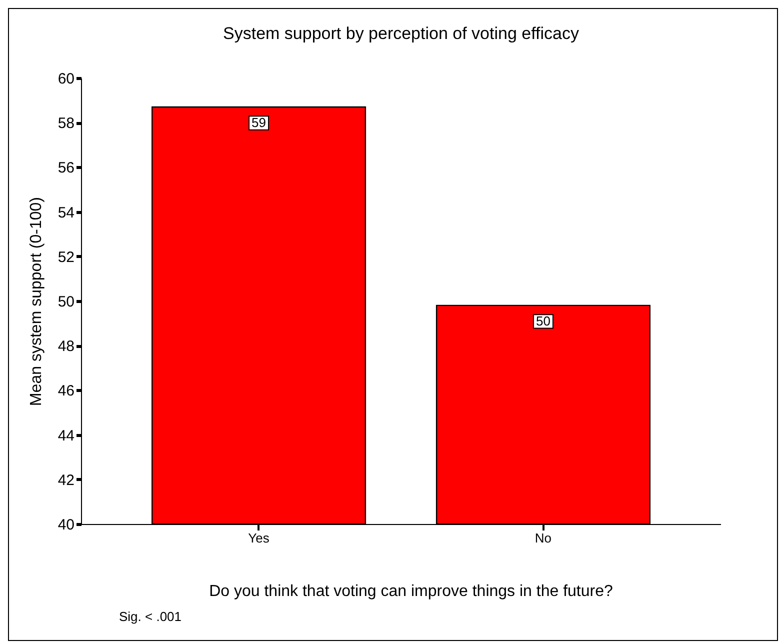  I want to click on y-tick-label: 54, so click(66, 213).